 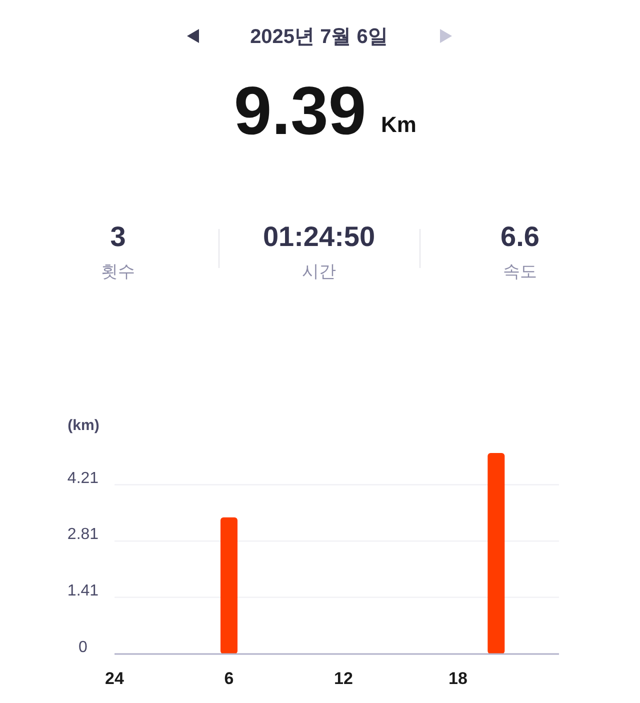 I want to click on text: 6.6, so click(x=520, y=236).